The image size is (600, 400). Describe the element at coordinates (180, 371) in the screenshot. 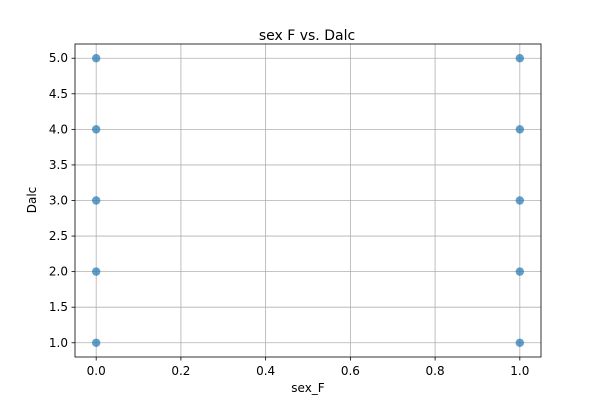

I see `x-tick-label: 0.2` at that location.